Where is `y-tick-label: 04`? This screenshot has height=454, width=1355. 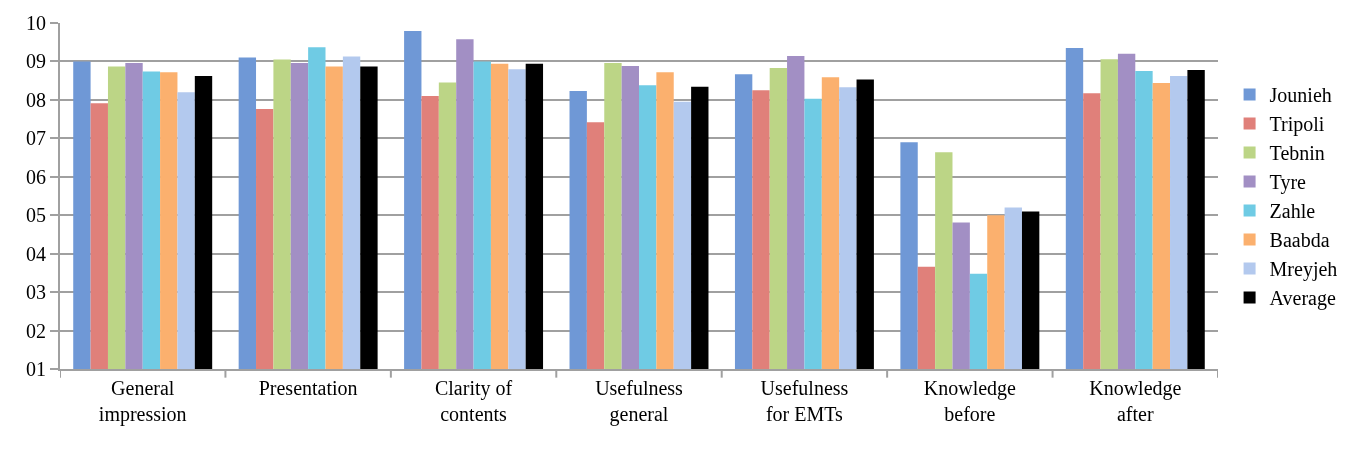
y-tick-label: 04 is located at coordinates (36, 253).